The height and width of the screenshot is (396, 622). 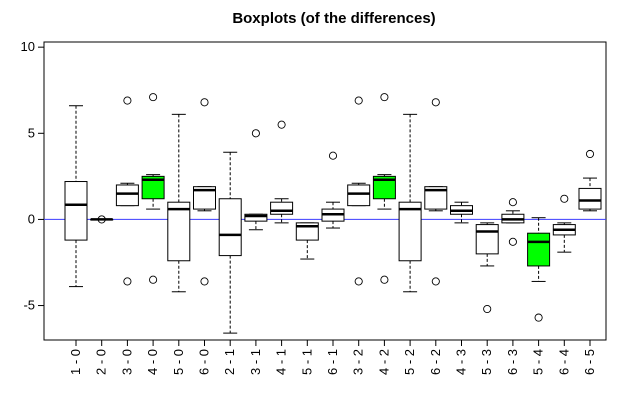 What do you see at coordinates (282, 247) in the screenshot?
I see `box-group: 4 - 1` at bounding box center [282, 247].